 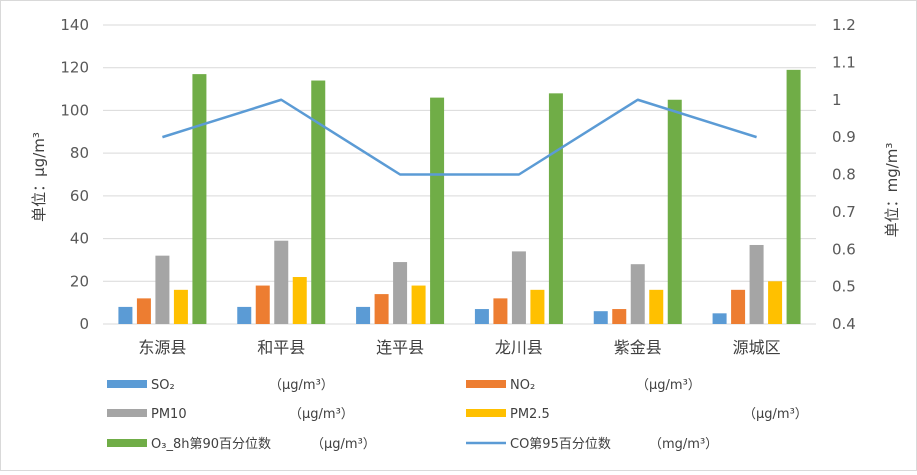 I want to click on legend-label: O₃_8h第90百分位数, so click(x=211, y=444).